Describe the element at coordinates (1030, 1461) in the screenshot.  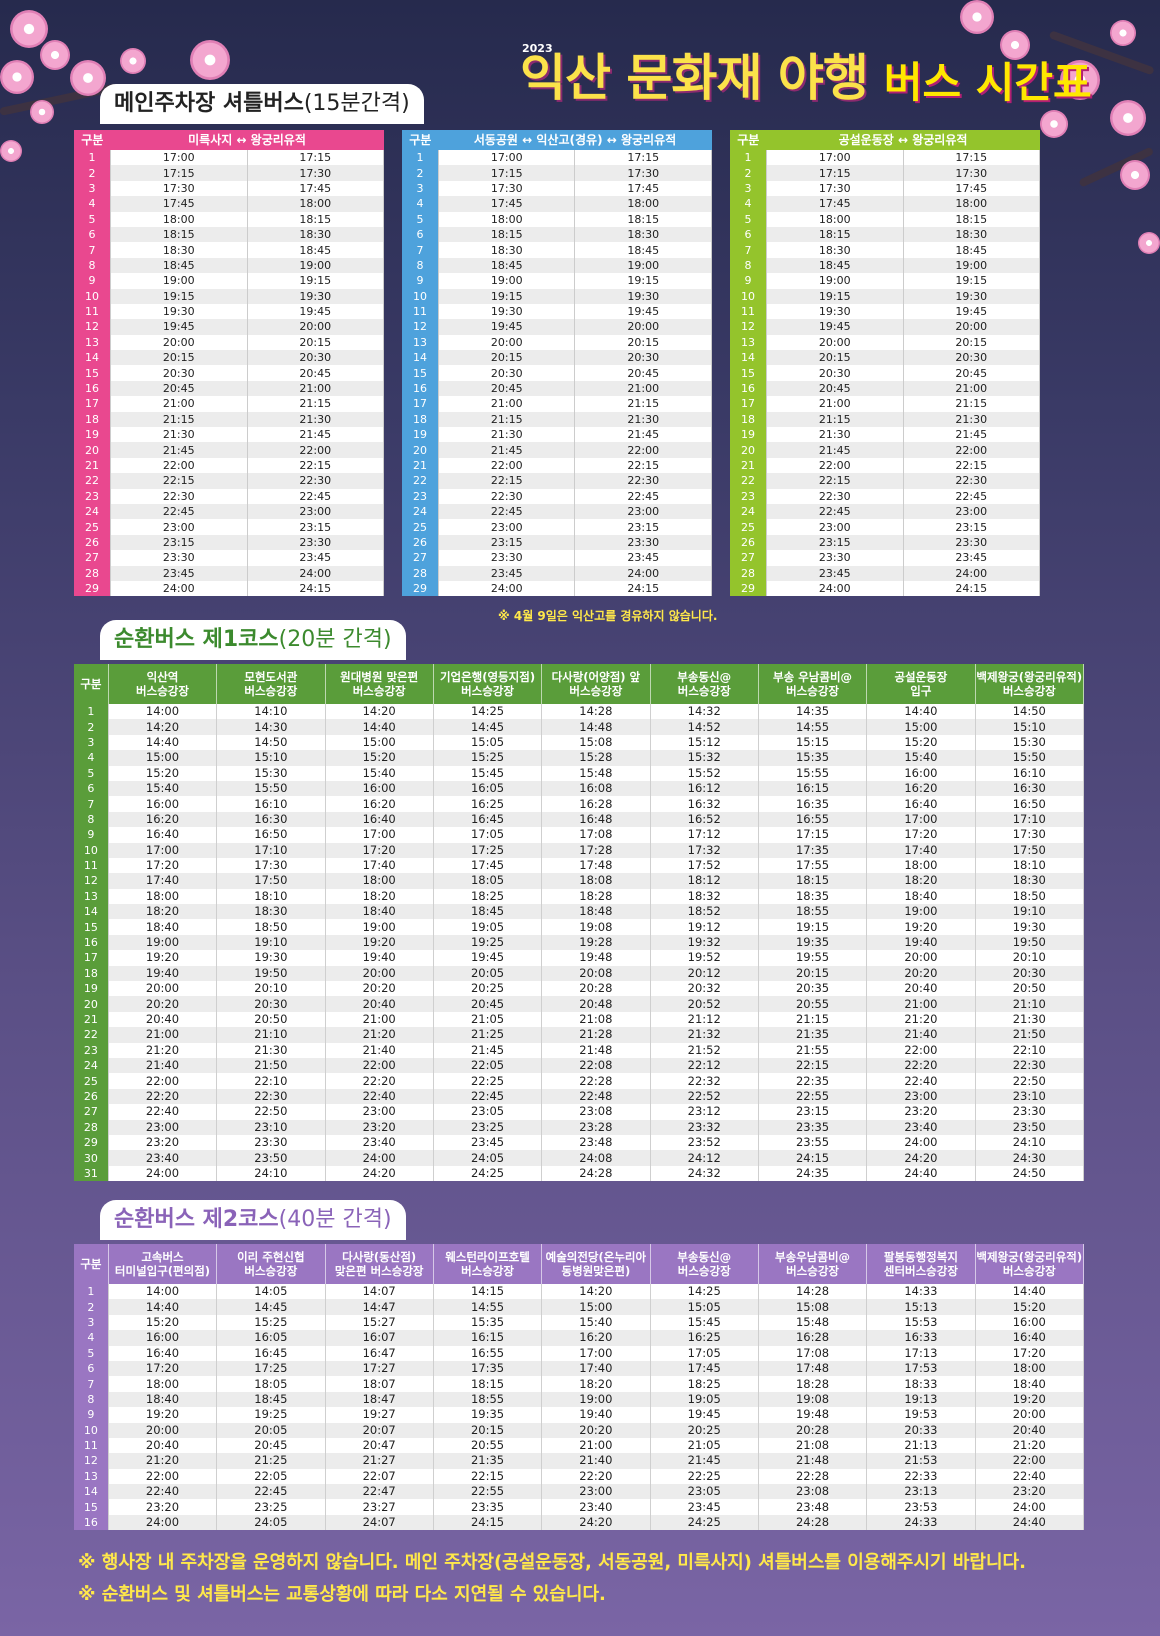
I see `stop-time: 22:00` at that location.